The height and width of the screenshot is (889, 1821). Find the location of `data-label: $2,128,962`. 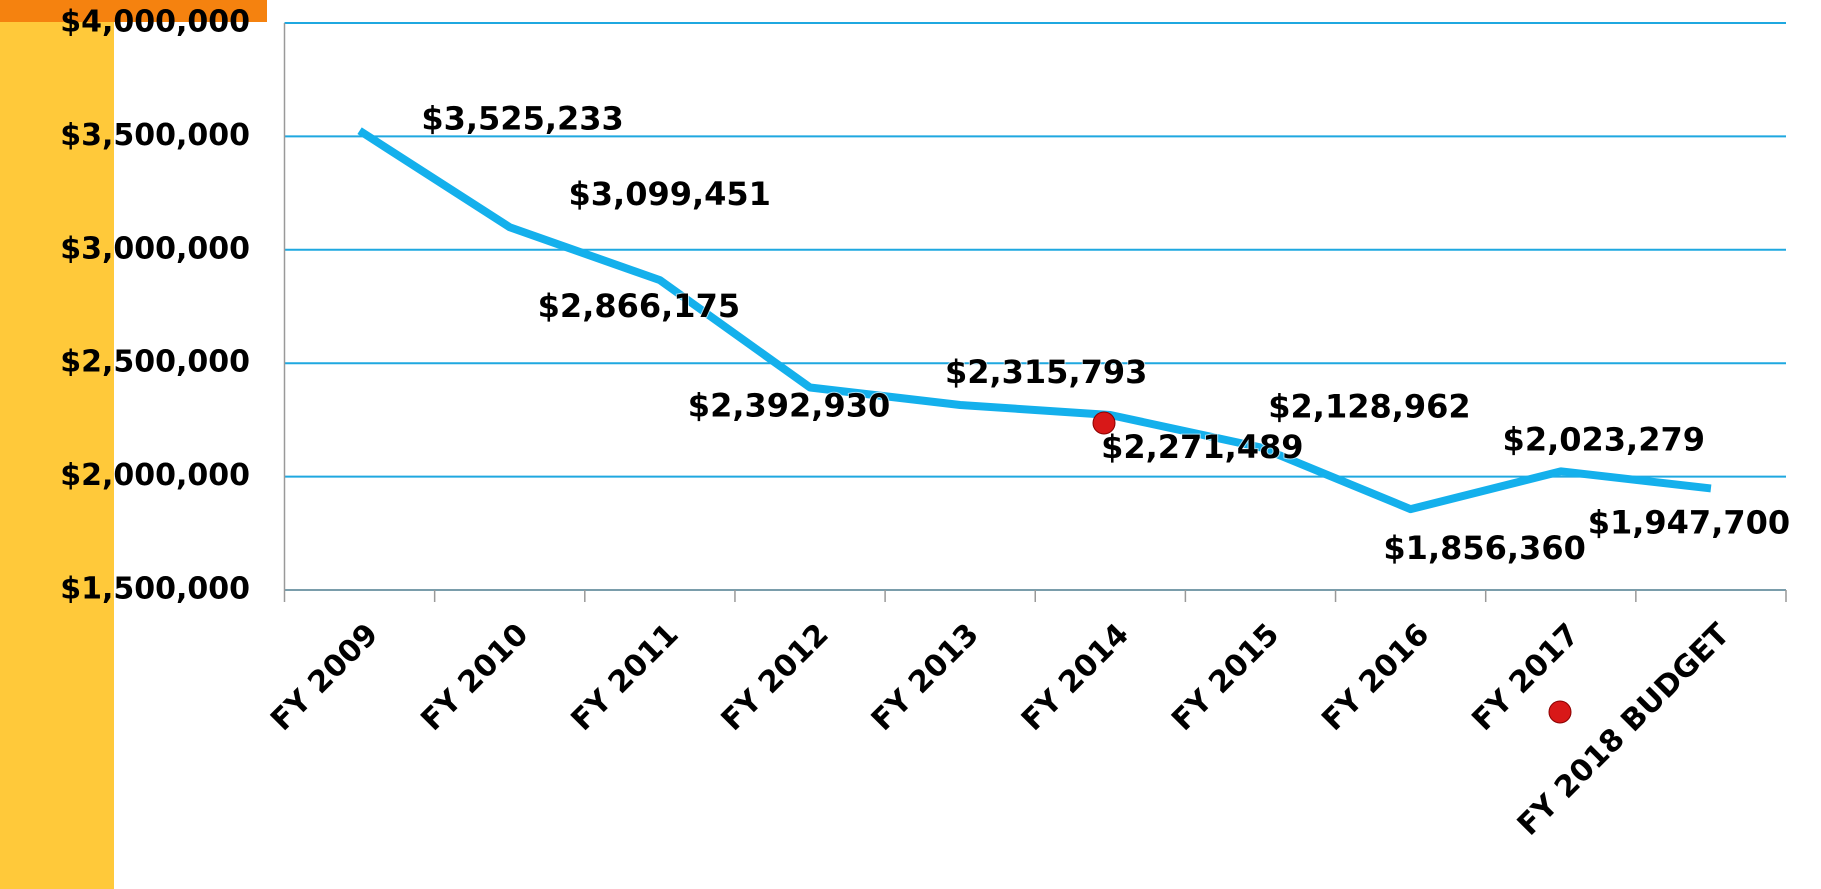

data-label: $2,128,962 is located at coordinates (1369, 406).